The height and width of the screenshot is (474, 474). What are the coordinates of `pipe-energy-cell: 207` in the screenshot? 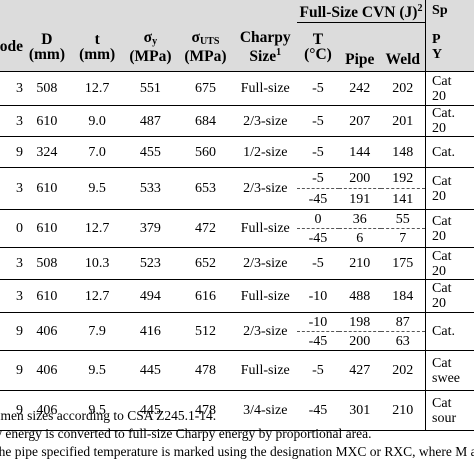 It's located at (360, 121).